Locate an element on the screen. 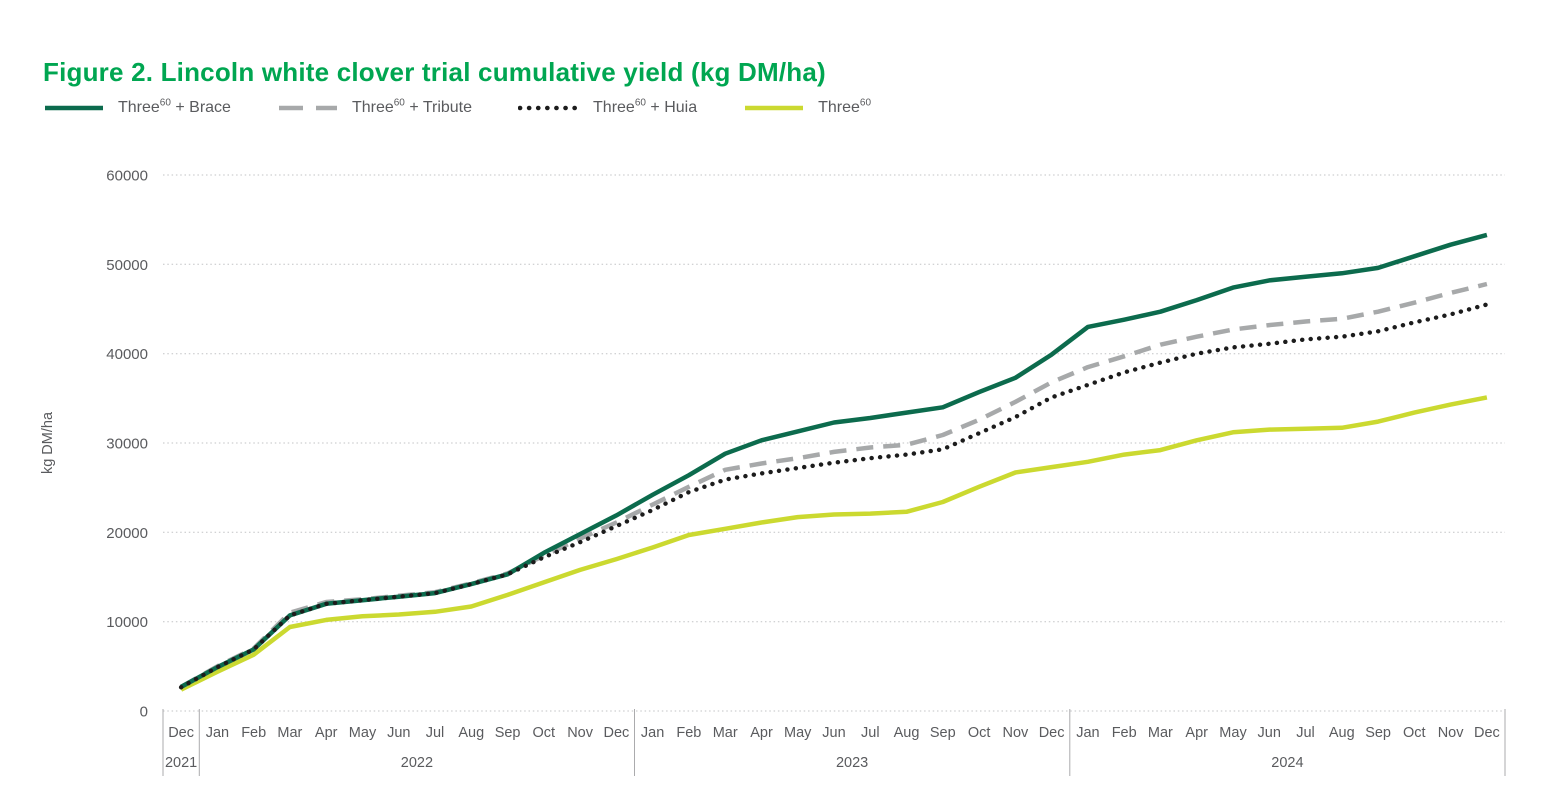 The height and width of the screenshot is (807, 1550). x-year-label: 2024 is located at coordinates (1287, 763).